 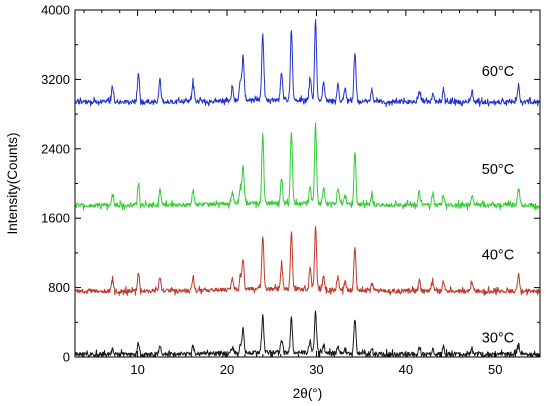 What do you see at coordinates (498, 256) in the screenshot?
I see `series-label-40c: 40°C` at bounding box center [498, 256].